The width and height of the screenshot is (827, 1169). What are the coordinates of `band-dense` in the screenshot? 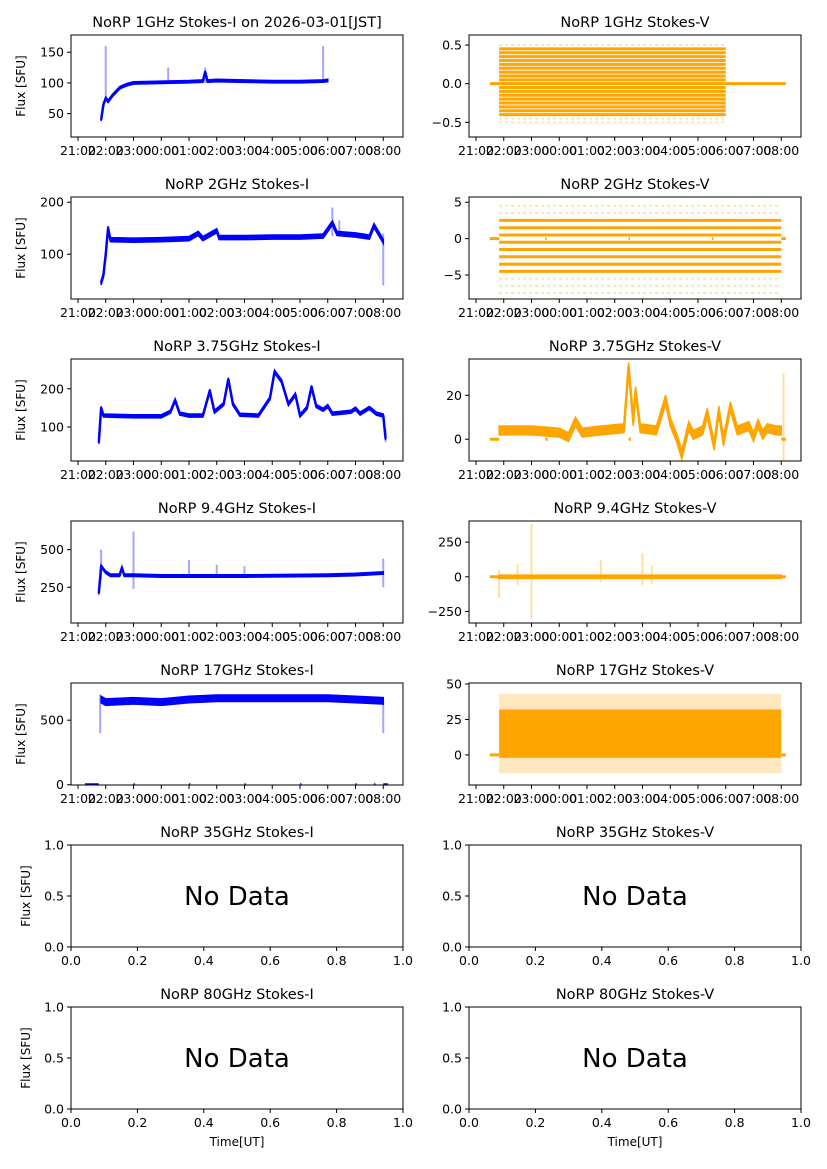 It's located at (640, 733).